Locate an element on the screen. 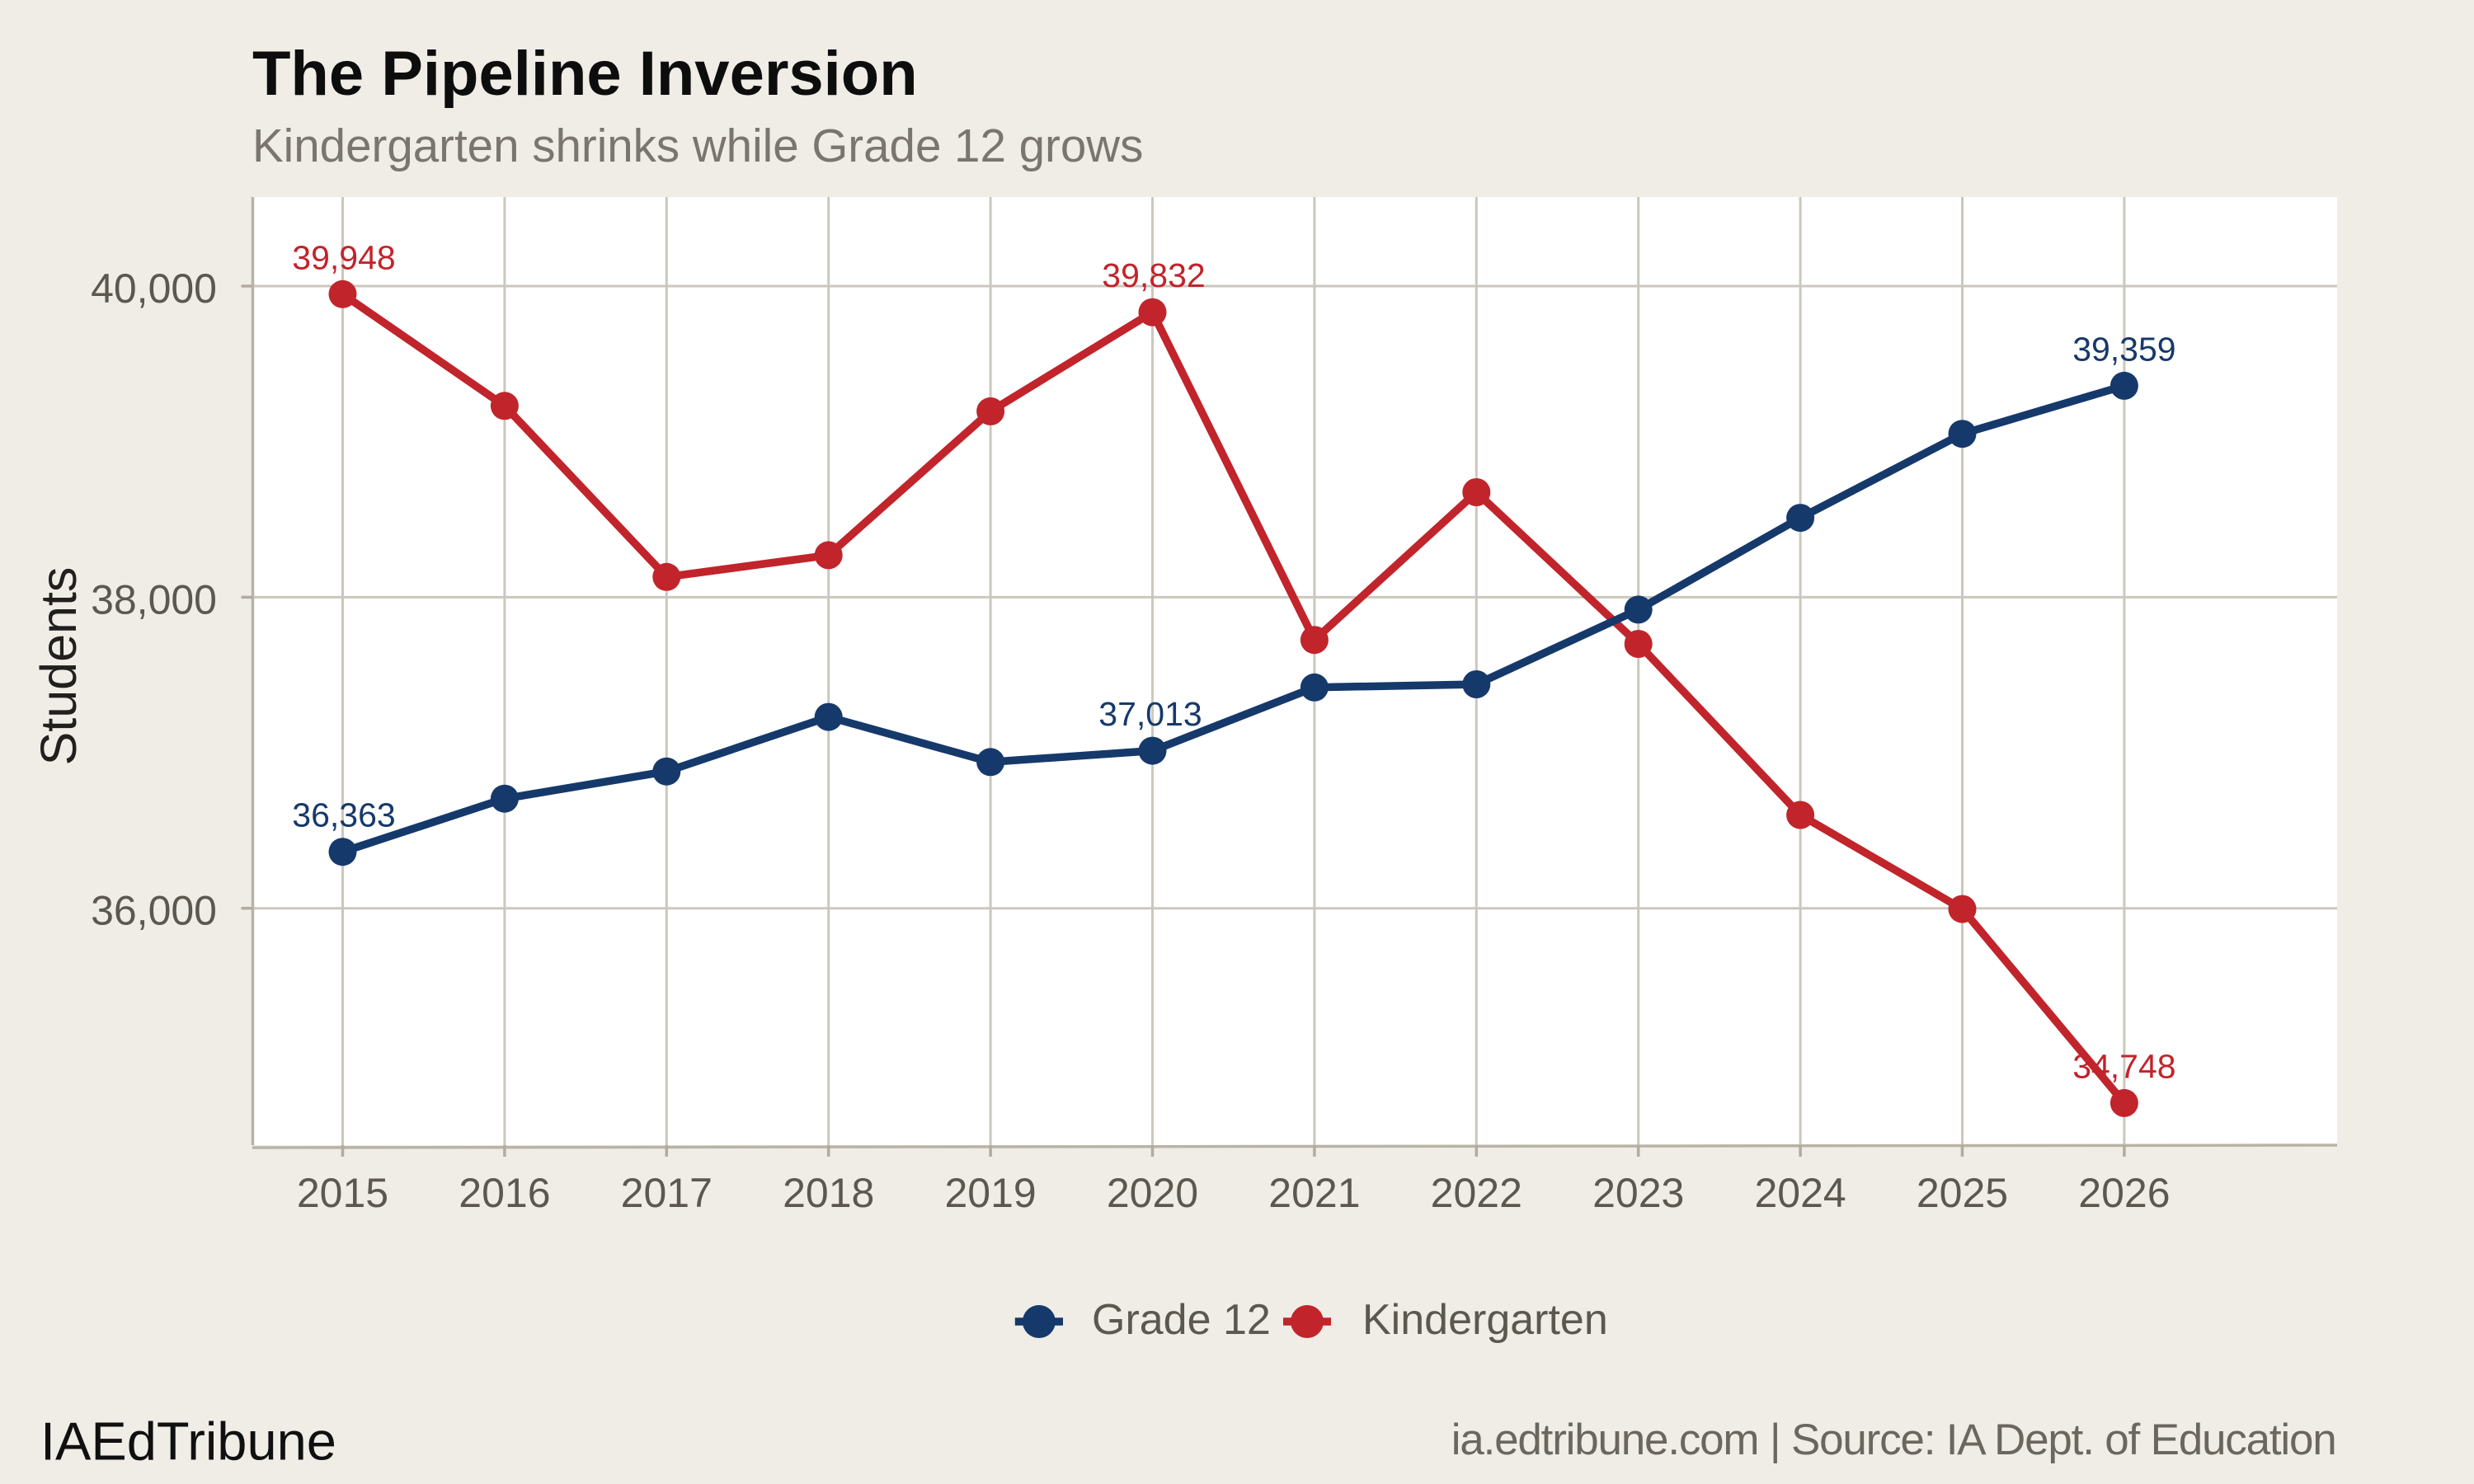 The image size is (2474, 1484). svg-text: 2022 is located at coordinates (1476, 1193).